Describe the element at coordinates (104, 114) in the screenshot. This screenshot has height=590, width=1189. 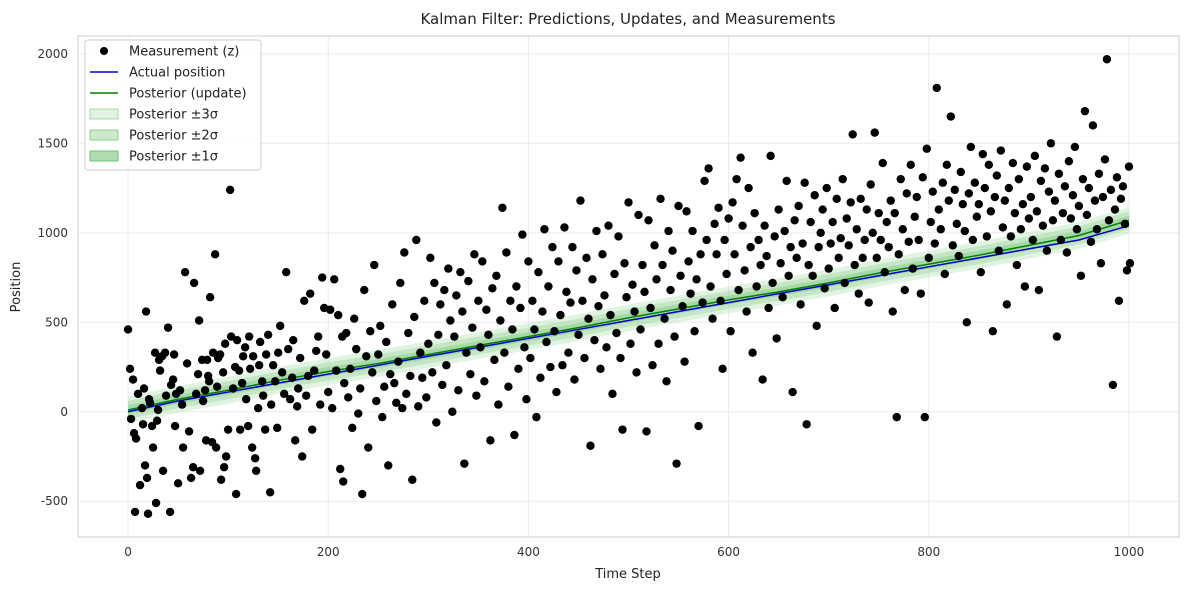
I see `legend-marker-band3` at that location.